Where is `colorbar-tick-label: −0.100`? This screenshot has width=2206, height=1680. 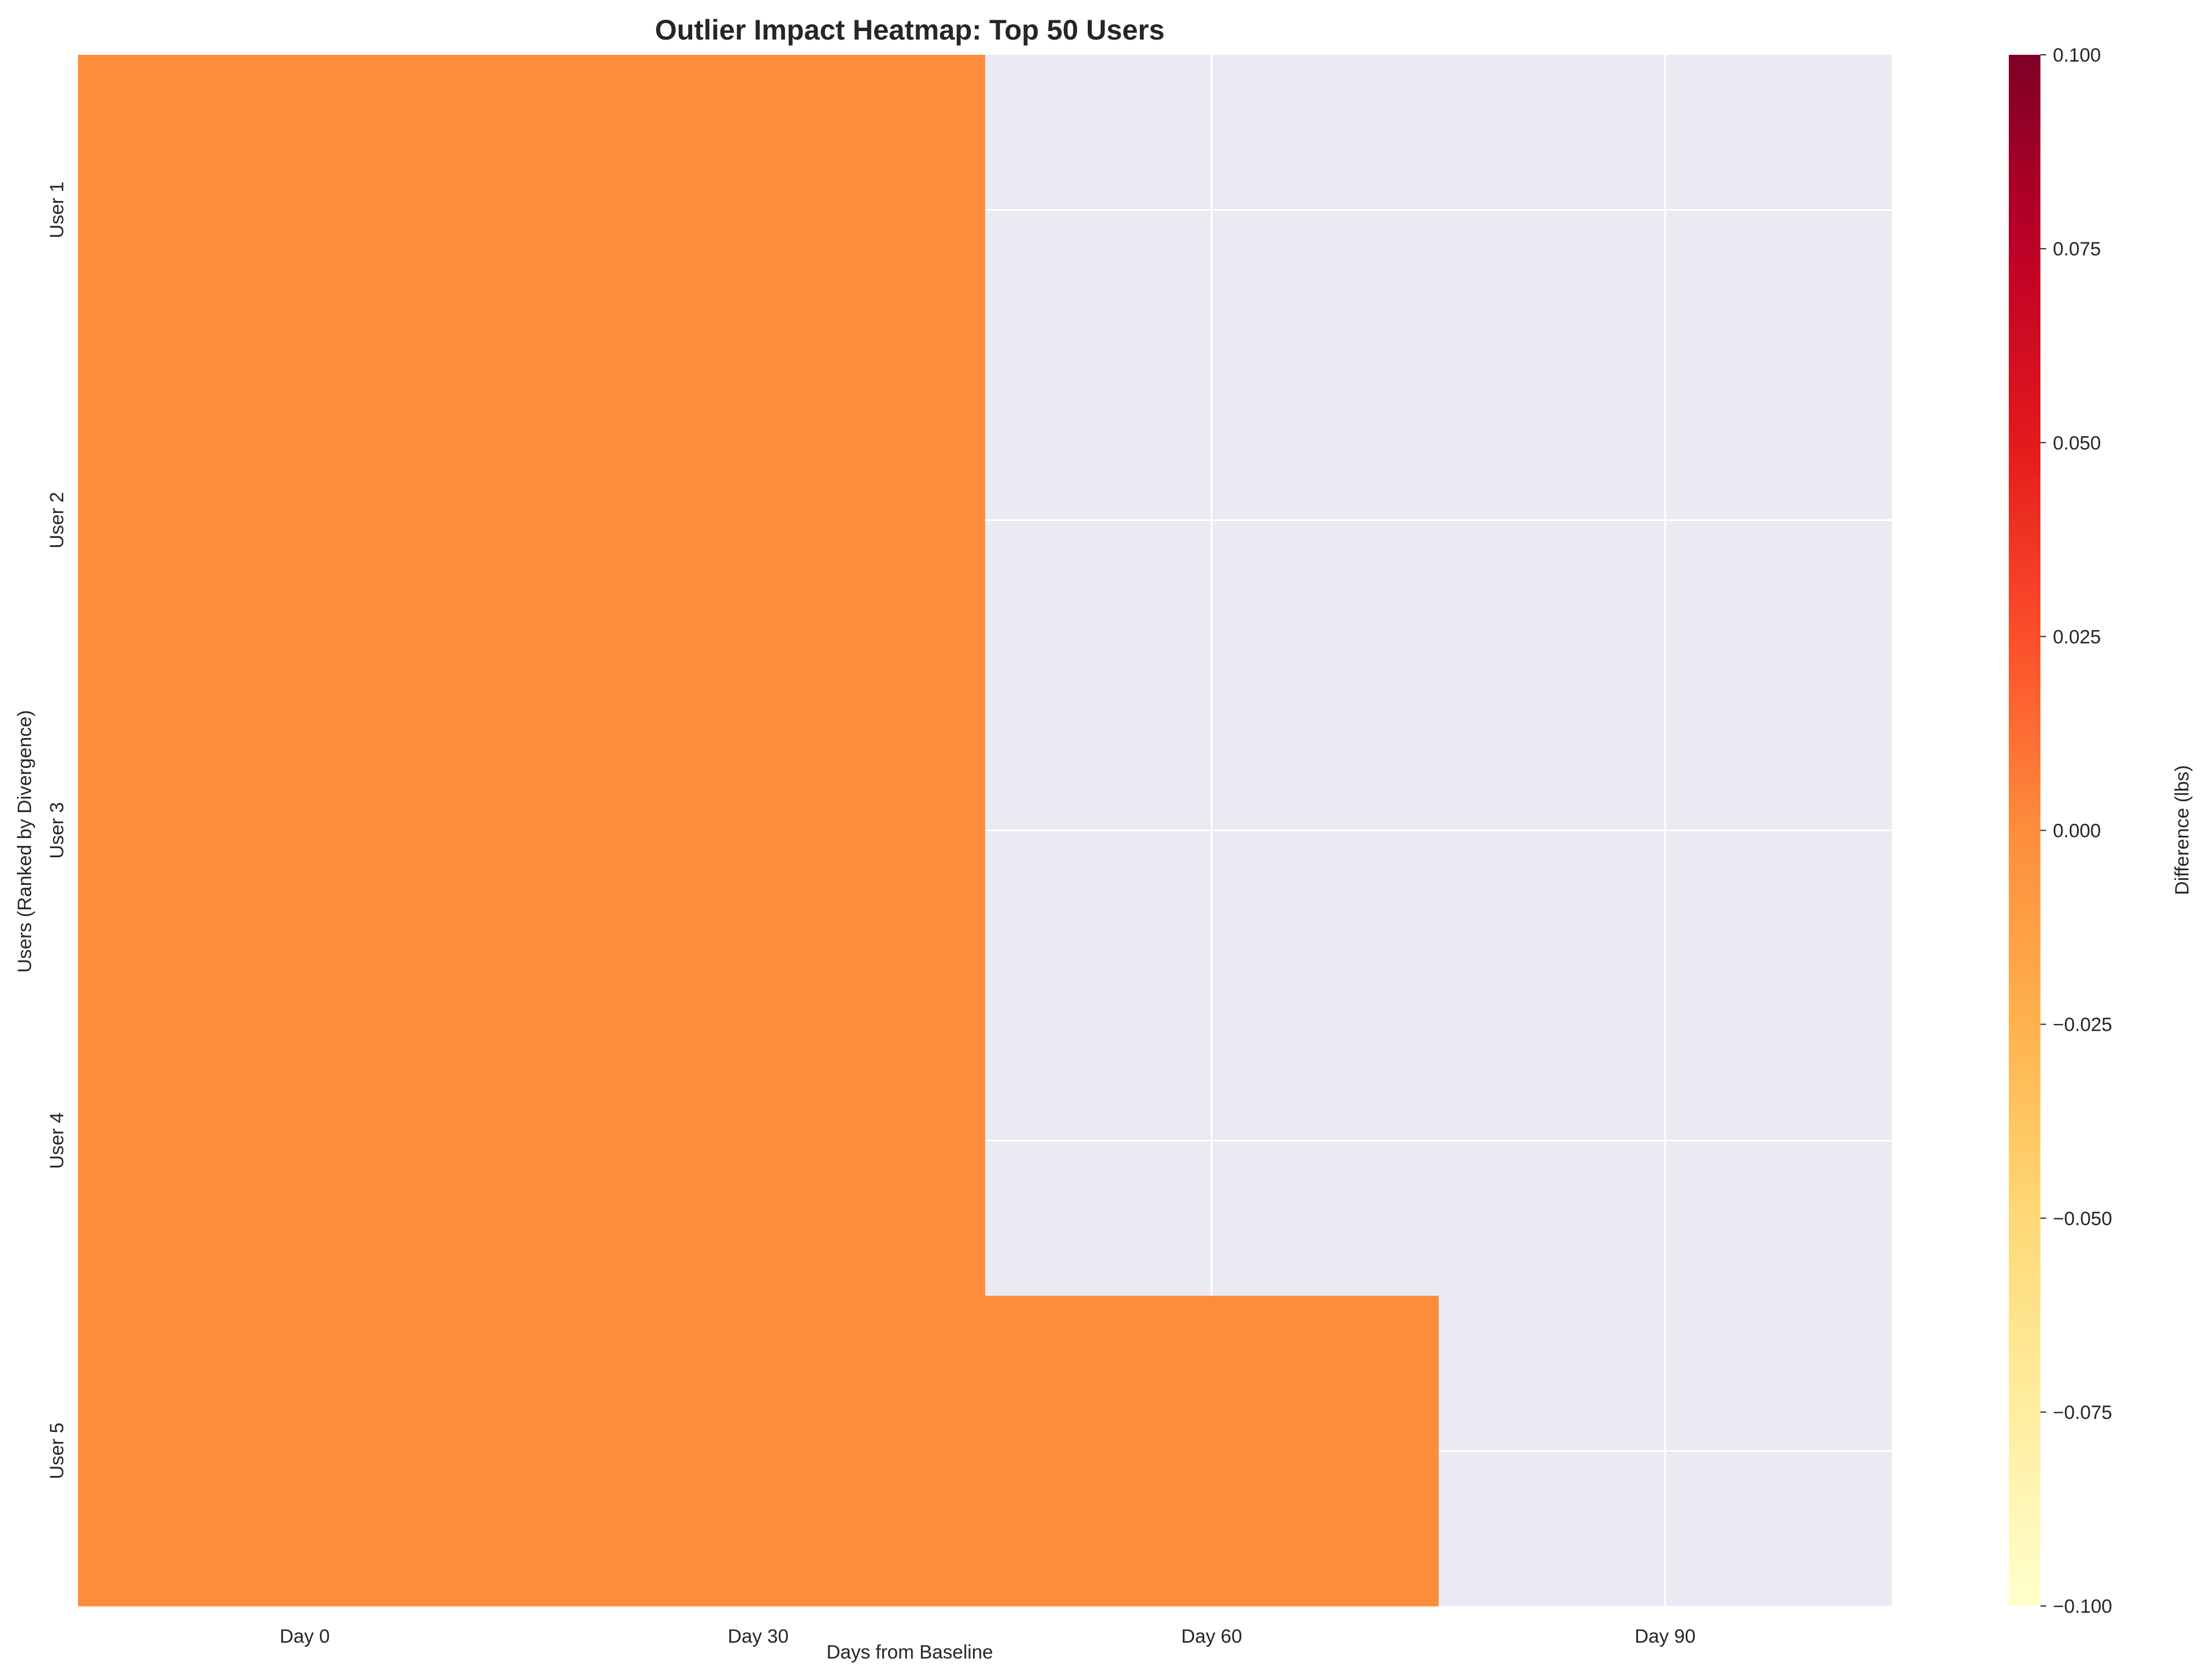 colorbar-tick-label: −0.100 is located at coordinates (2083, 1606).